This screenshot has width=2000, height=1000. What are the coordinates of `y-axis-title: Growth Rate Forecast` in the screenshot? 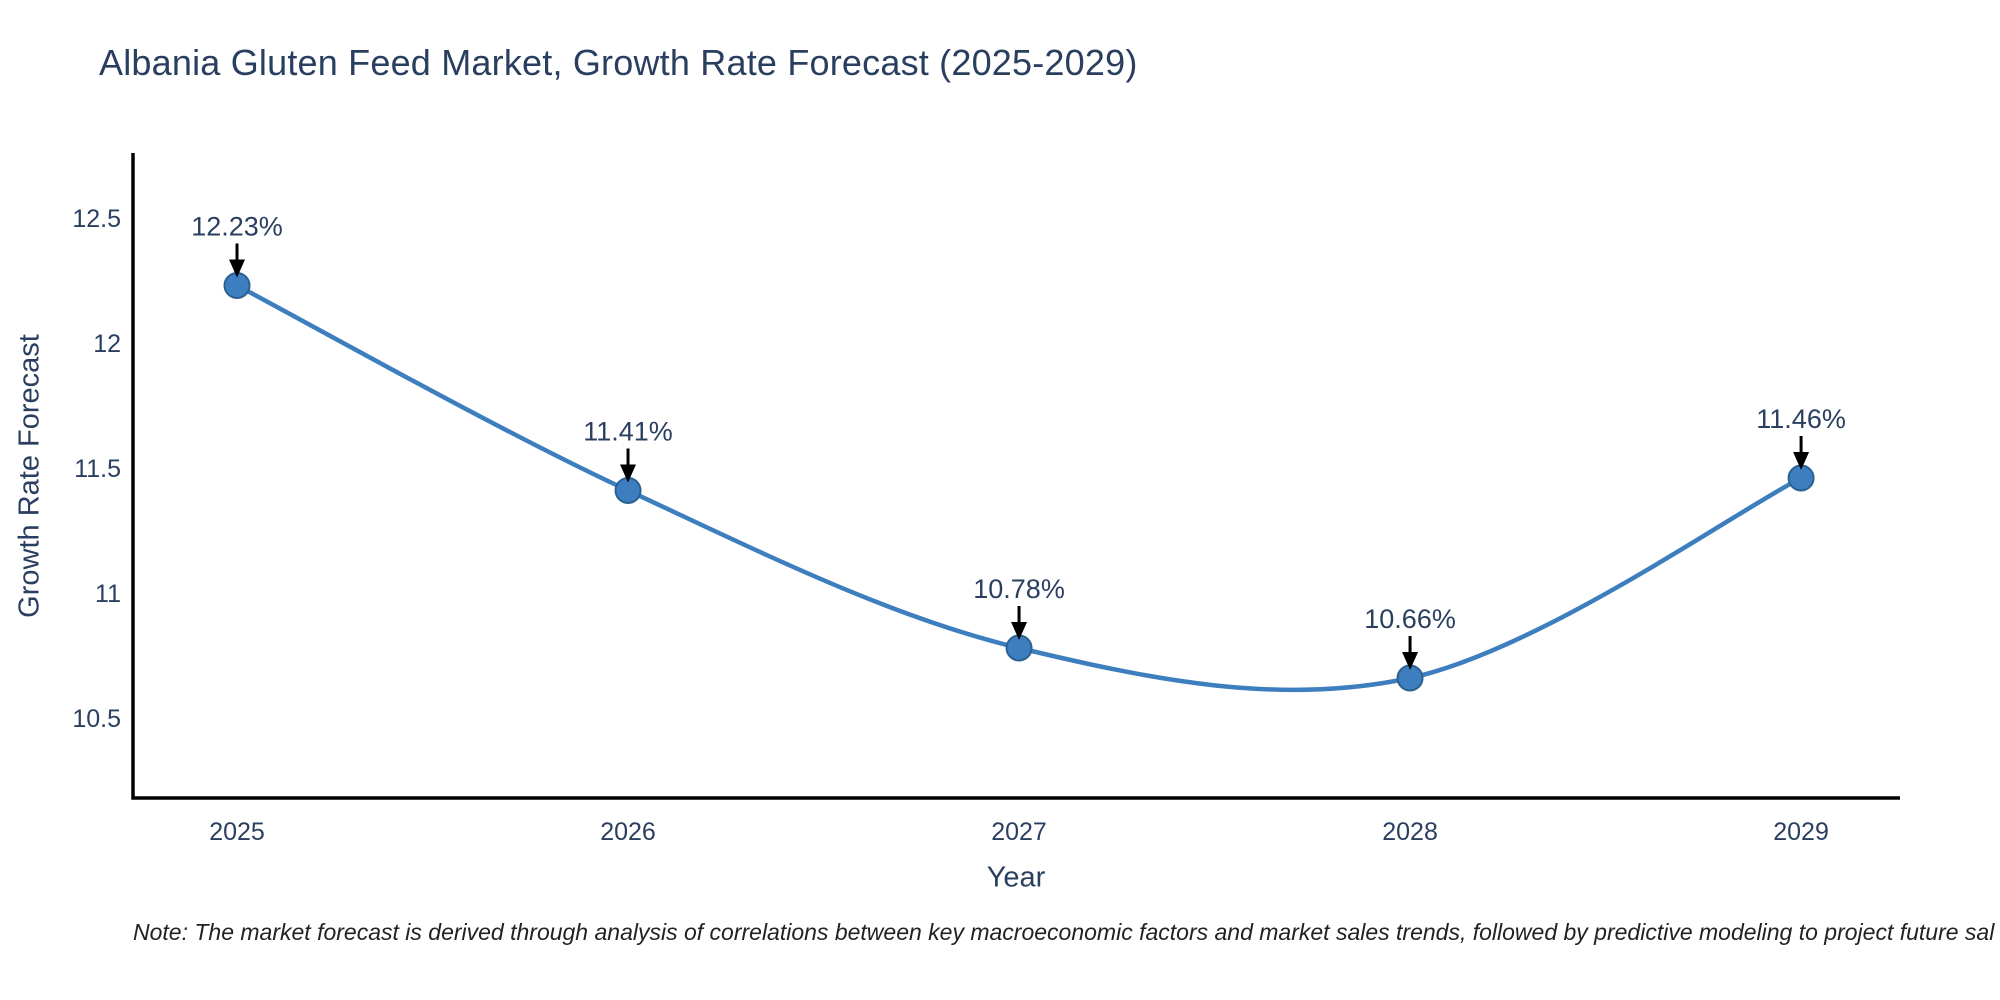 It's located at (29, 476).